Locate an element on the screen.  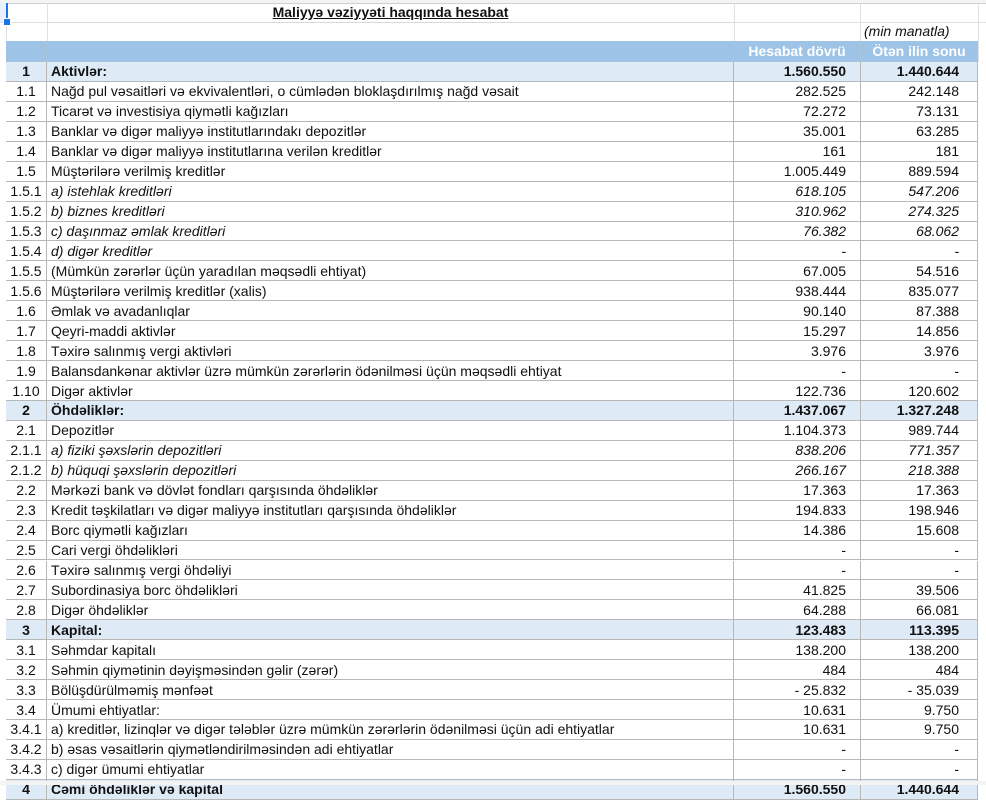
current-value-cell: 67.005 is located at coordinates (797, 271).